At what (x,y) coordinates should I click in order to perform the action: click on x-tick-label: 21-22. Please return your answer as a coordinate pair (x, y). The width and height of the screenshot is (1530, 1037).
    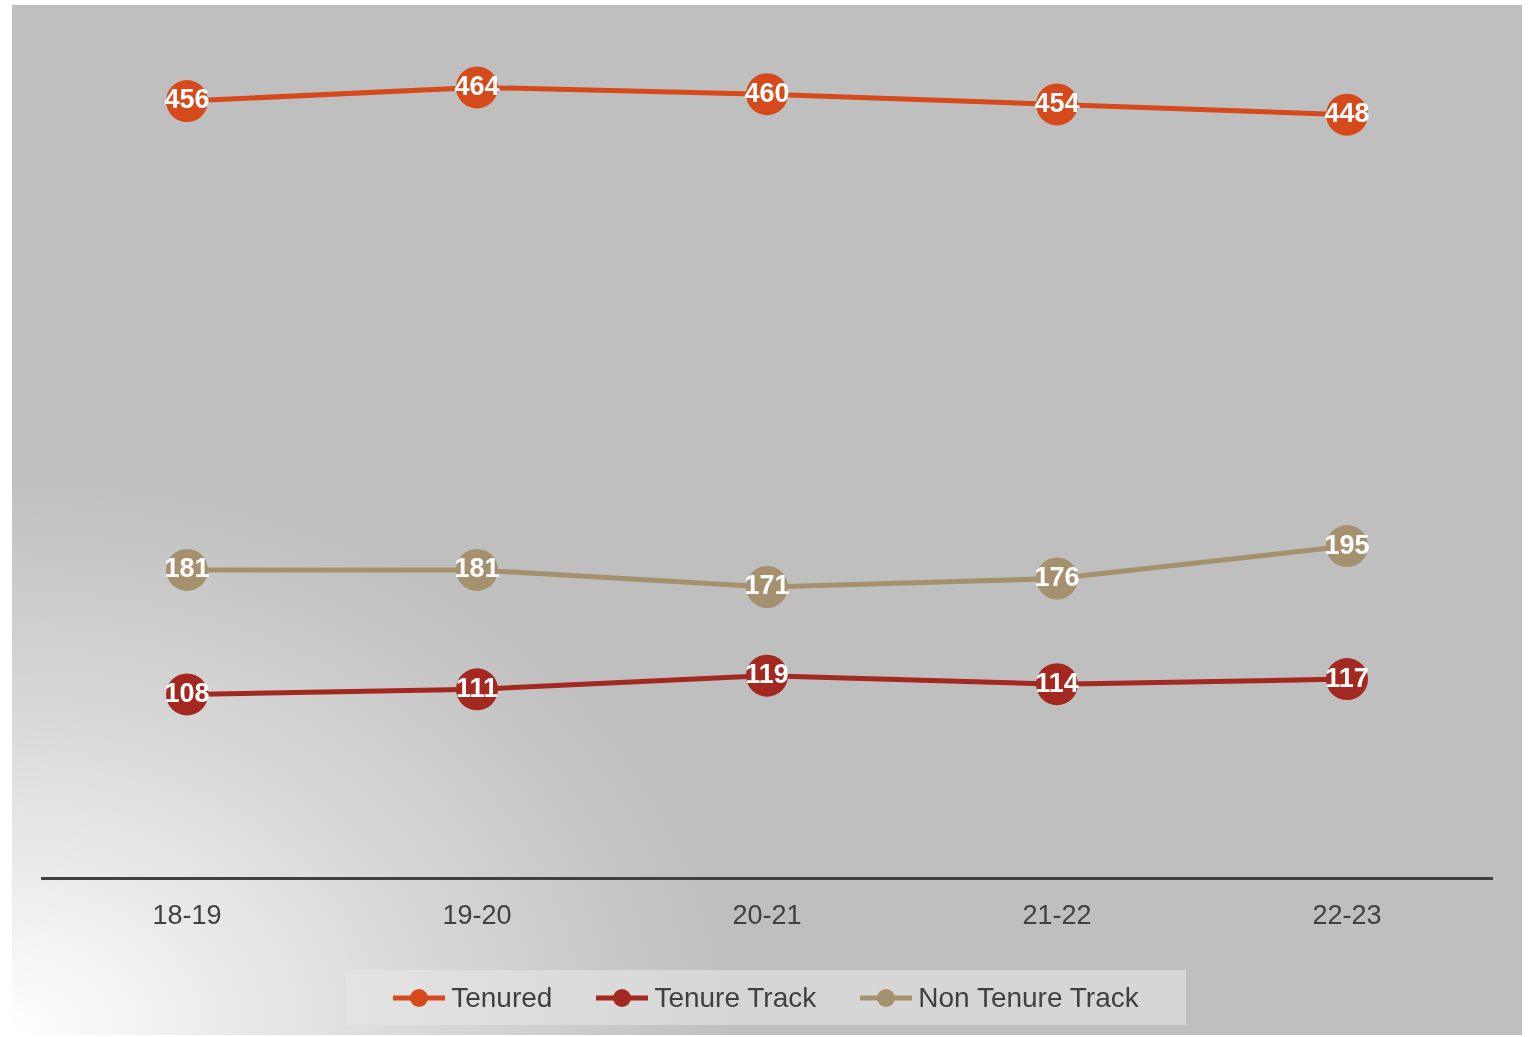
    Looking at the image, I should click on (1057, 915).